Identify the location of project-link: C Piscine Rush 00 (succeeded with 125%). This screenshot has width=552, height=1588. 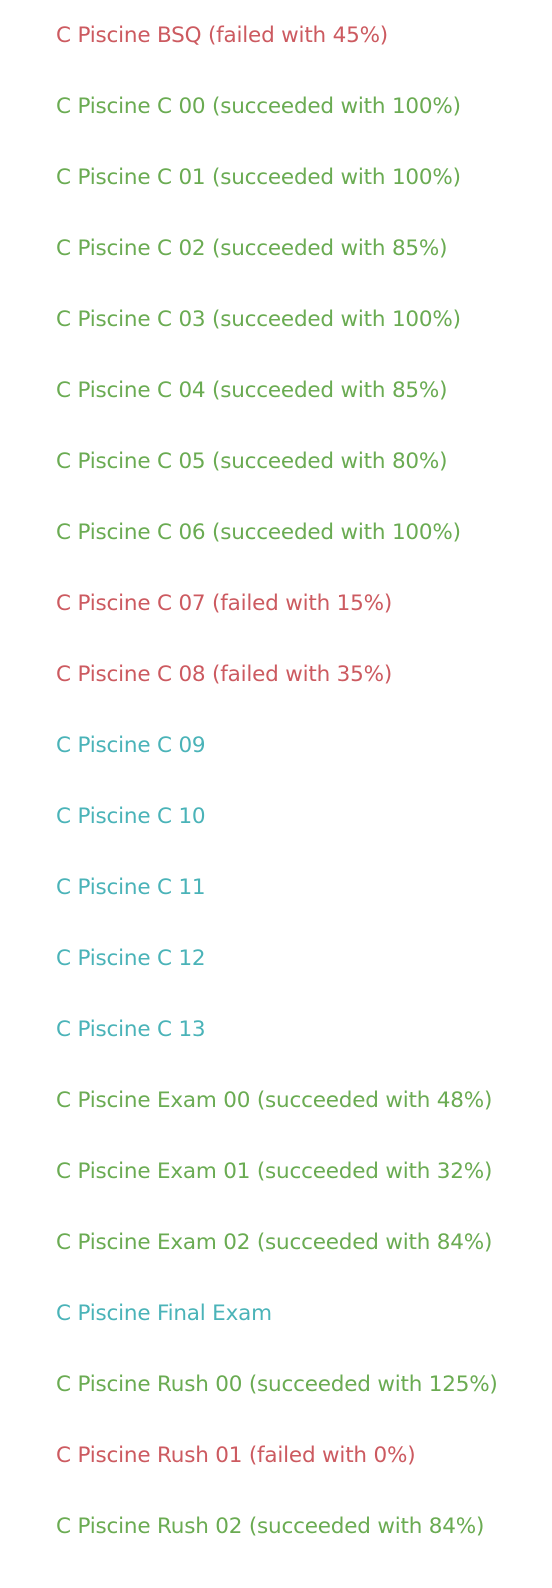
(277, 1384).